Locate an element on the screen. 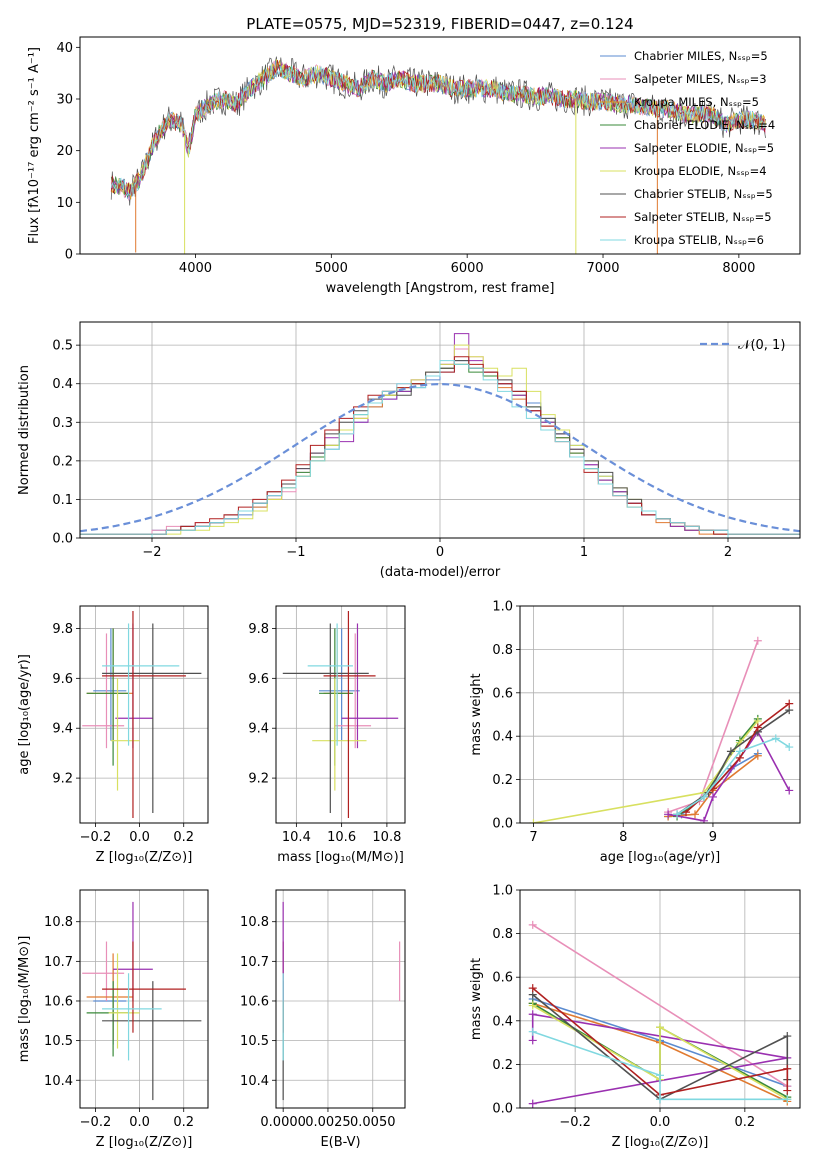  legend-label: Chabrier STELIB, Nₛₛₚ=5 is located at coordinates (703, 194).